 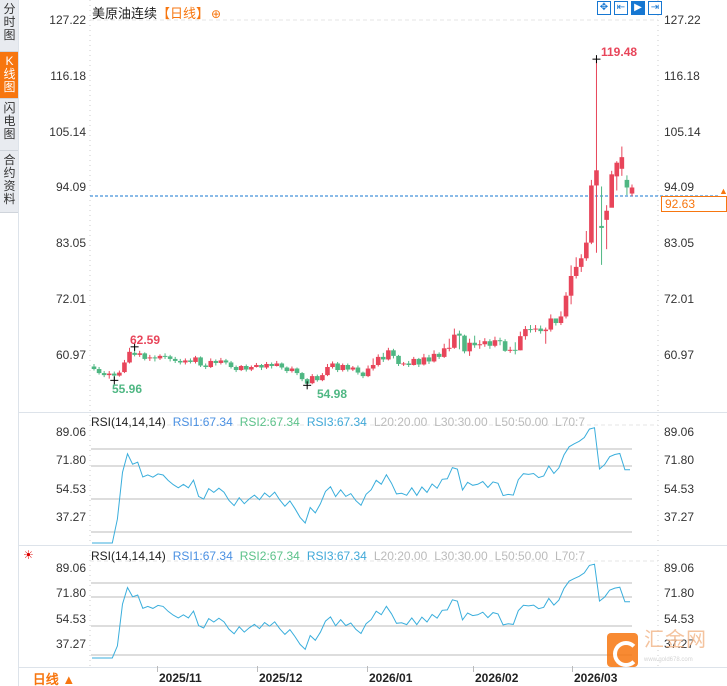 What do you see at coordinates (694, 204) in the screenshot?
I see `last-price-tag: 92.63` at bounding box center [694, 204].